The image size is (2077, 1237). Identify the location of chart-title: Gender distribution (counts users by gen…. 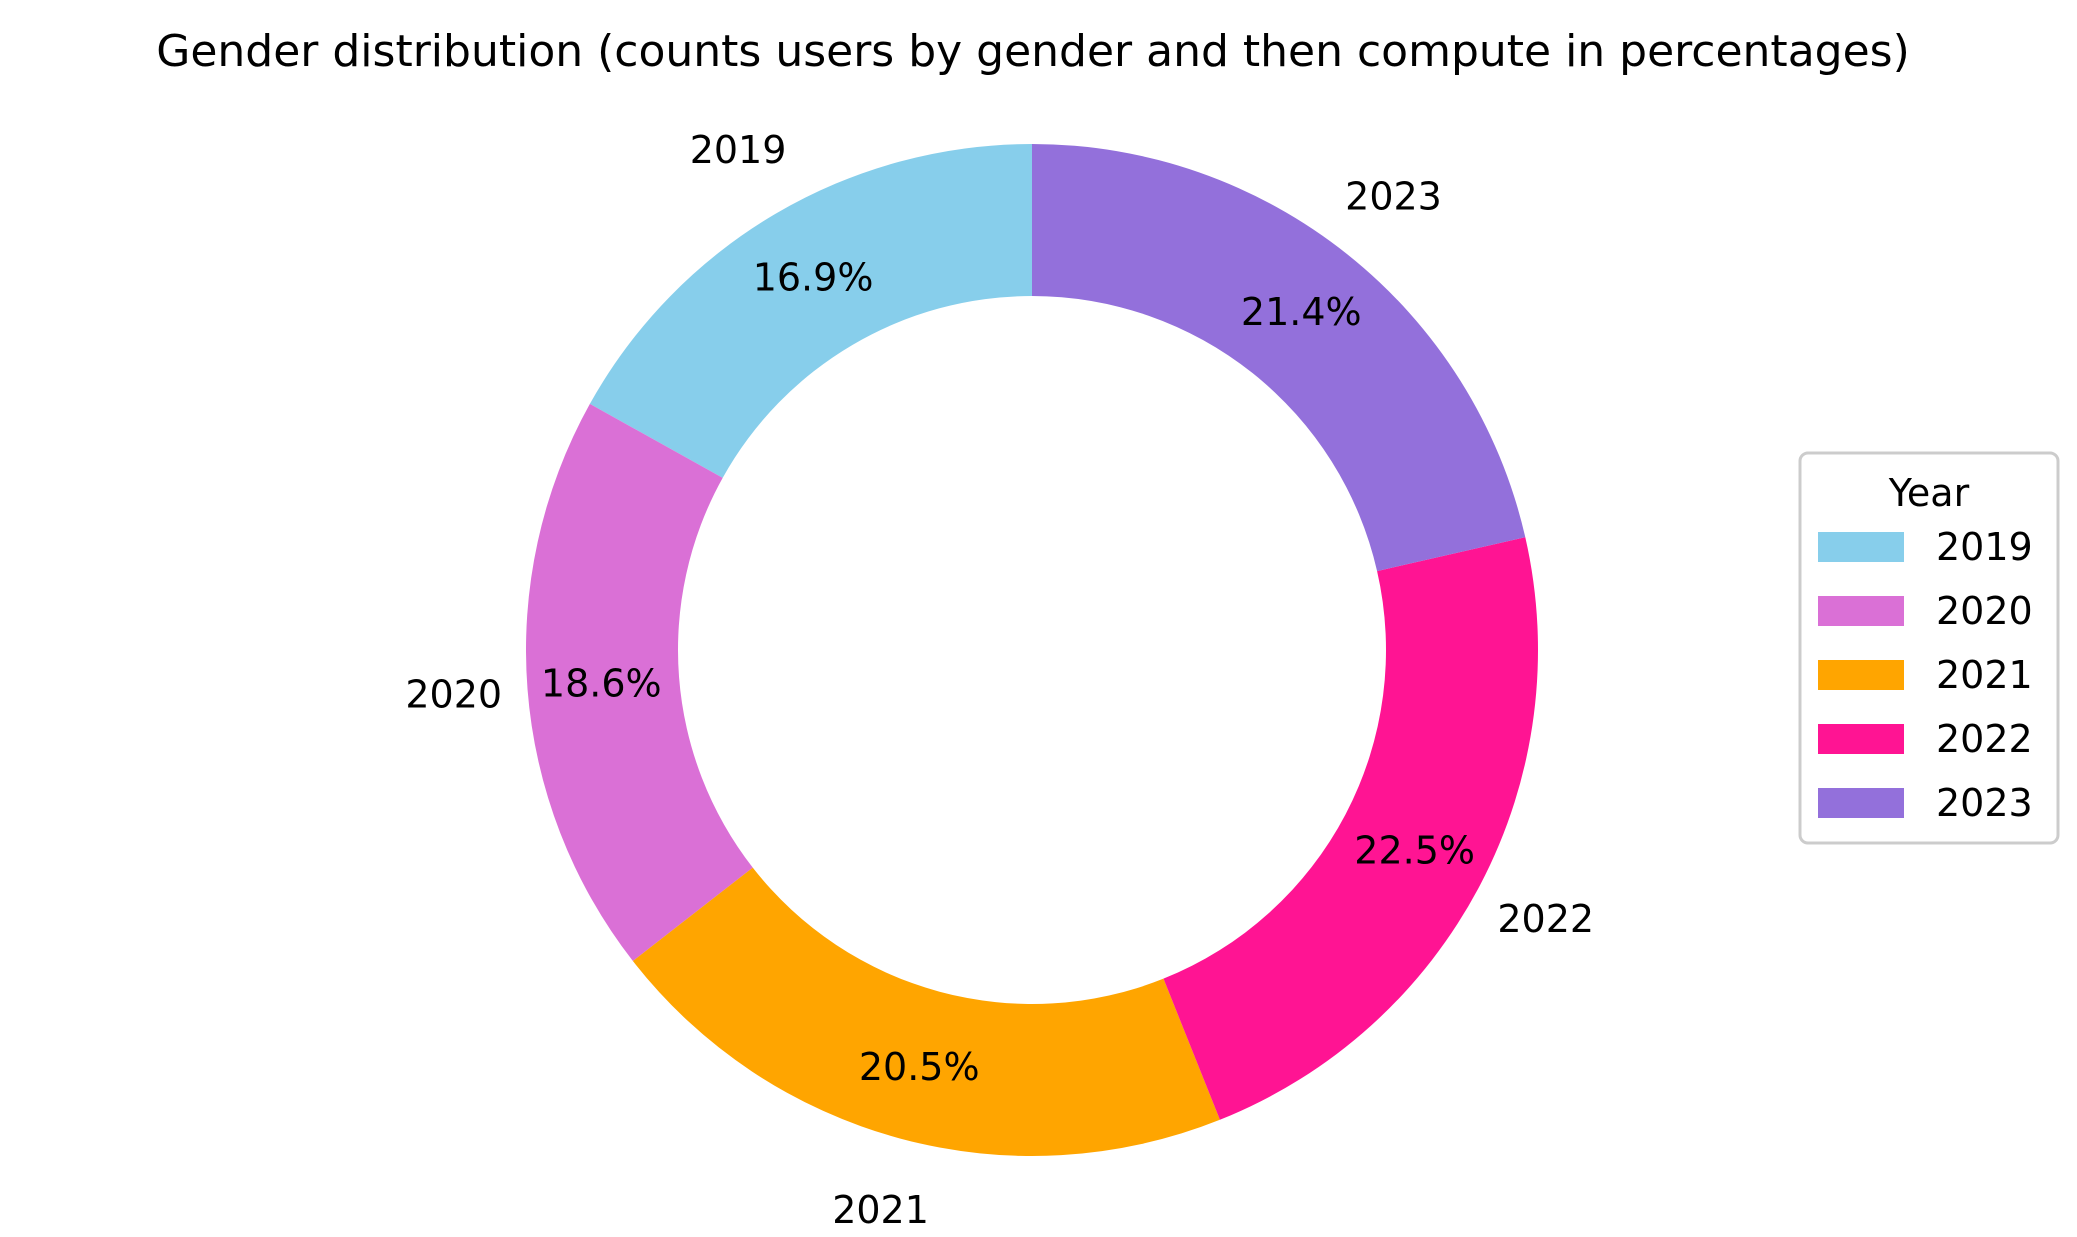
(1033, 51).